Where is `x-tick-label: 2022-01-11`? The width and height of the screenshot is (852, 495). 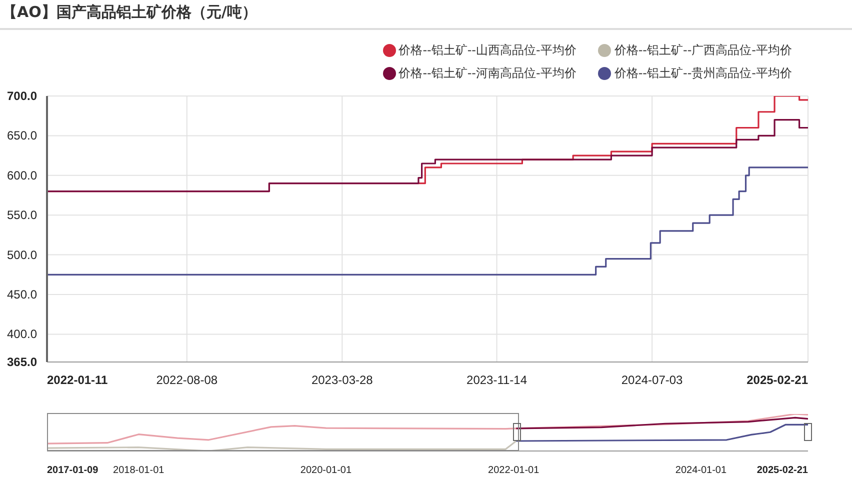
x-tick-label: 2022-01-11 is located at coordinates (77, 380).